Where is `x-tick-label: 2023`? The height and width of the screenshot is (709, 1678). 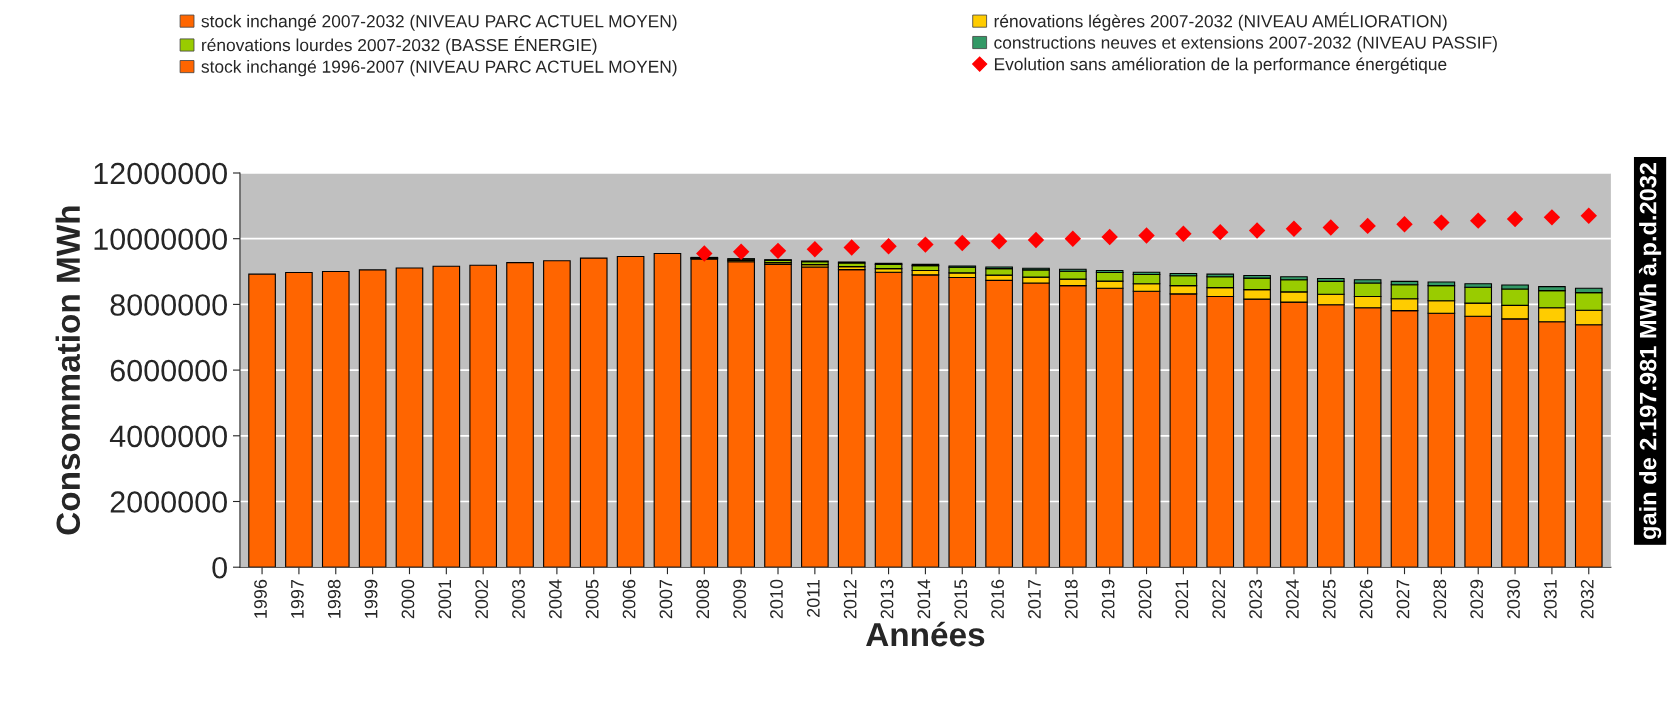
x-tick-label: 2023 is located at coordinates (1255, 599).